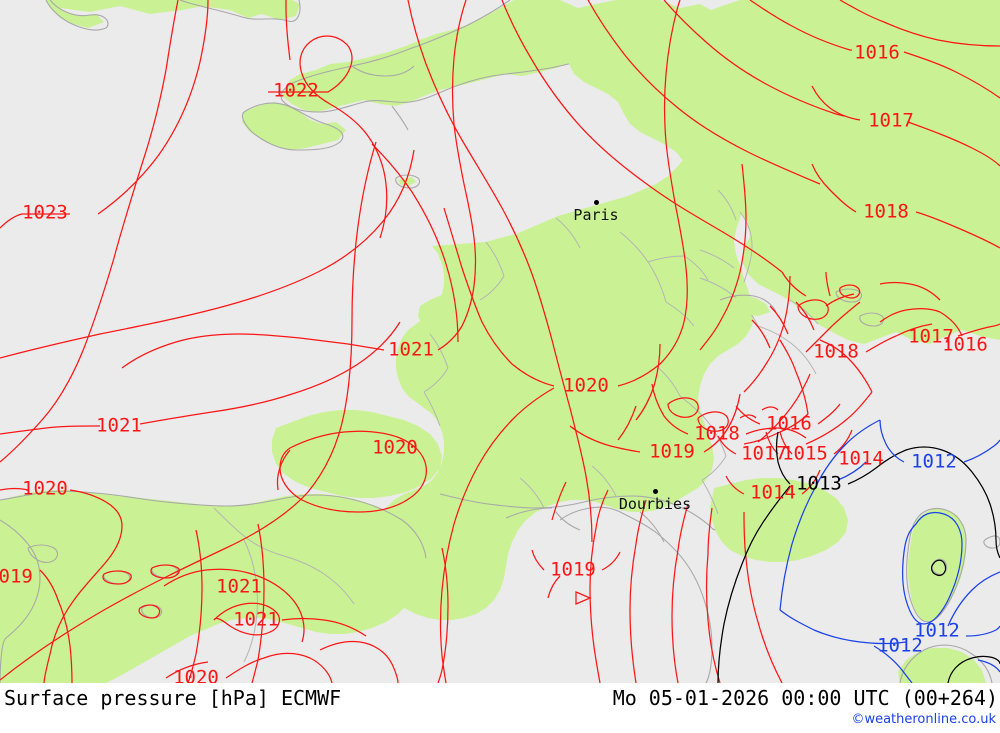 This screenshot has width=1000, height=733. Describe the element at coordinates (893, 664) in the screenshot. I see `isobar-1012-sard` at that location.